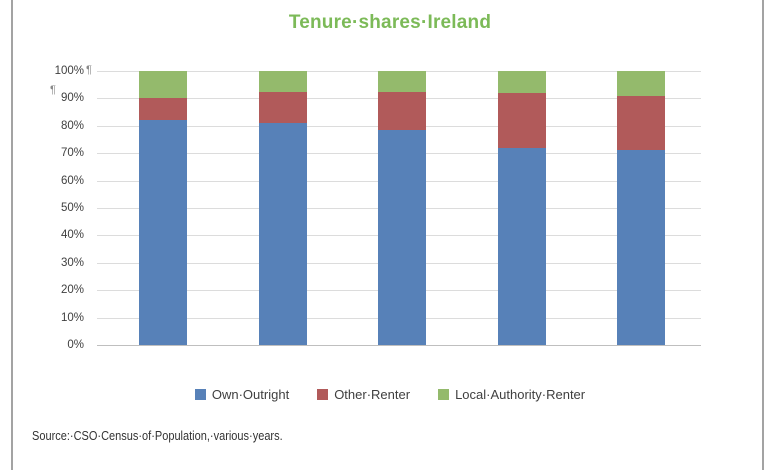 The height and width of the screenshot is (470, 780). I want to click on y-axis-tick-label: 30%, so click(72, 263).